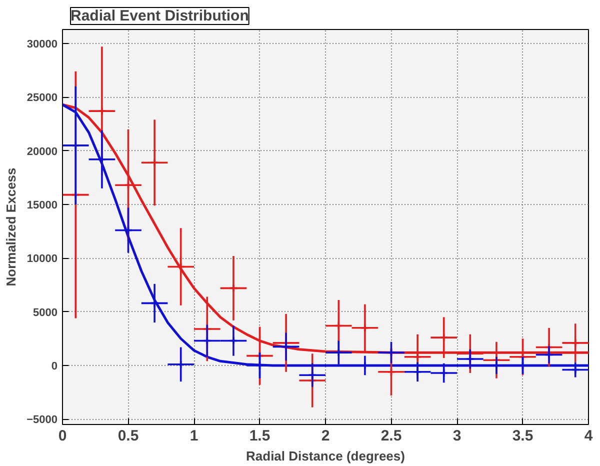  I want to click on y-tick-label: −5000, so click(42, 420).